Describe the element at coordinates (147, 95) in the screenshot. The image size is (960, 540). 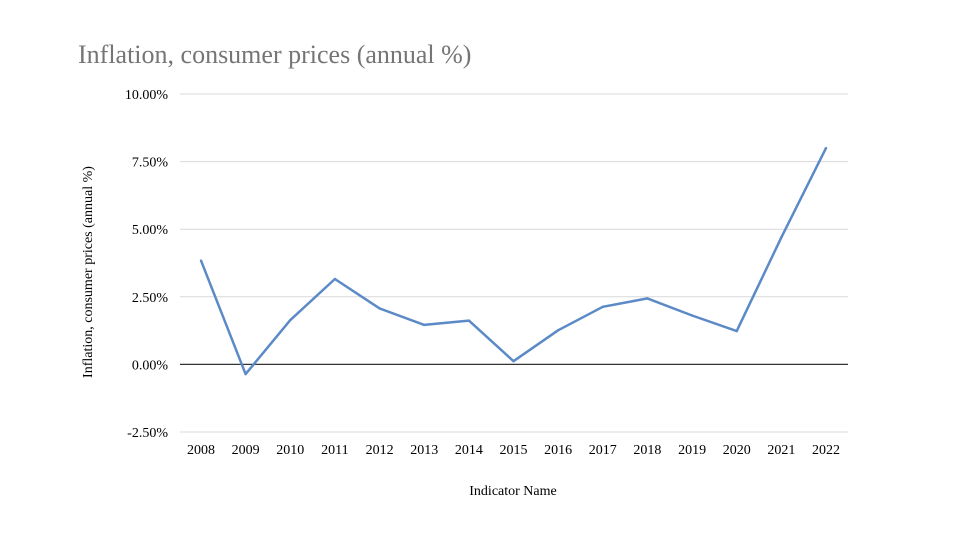
I see `y-tick-label: 10.00%` at that location.